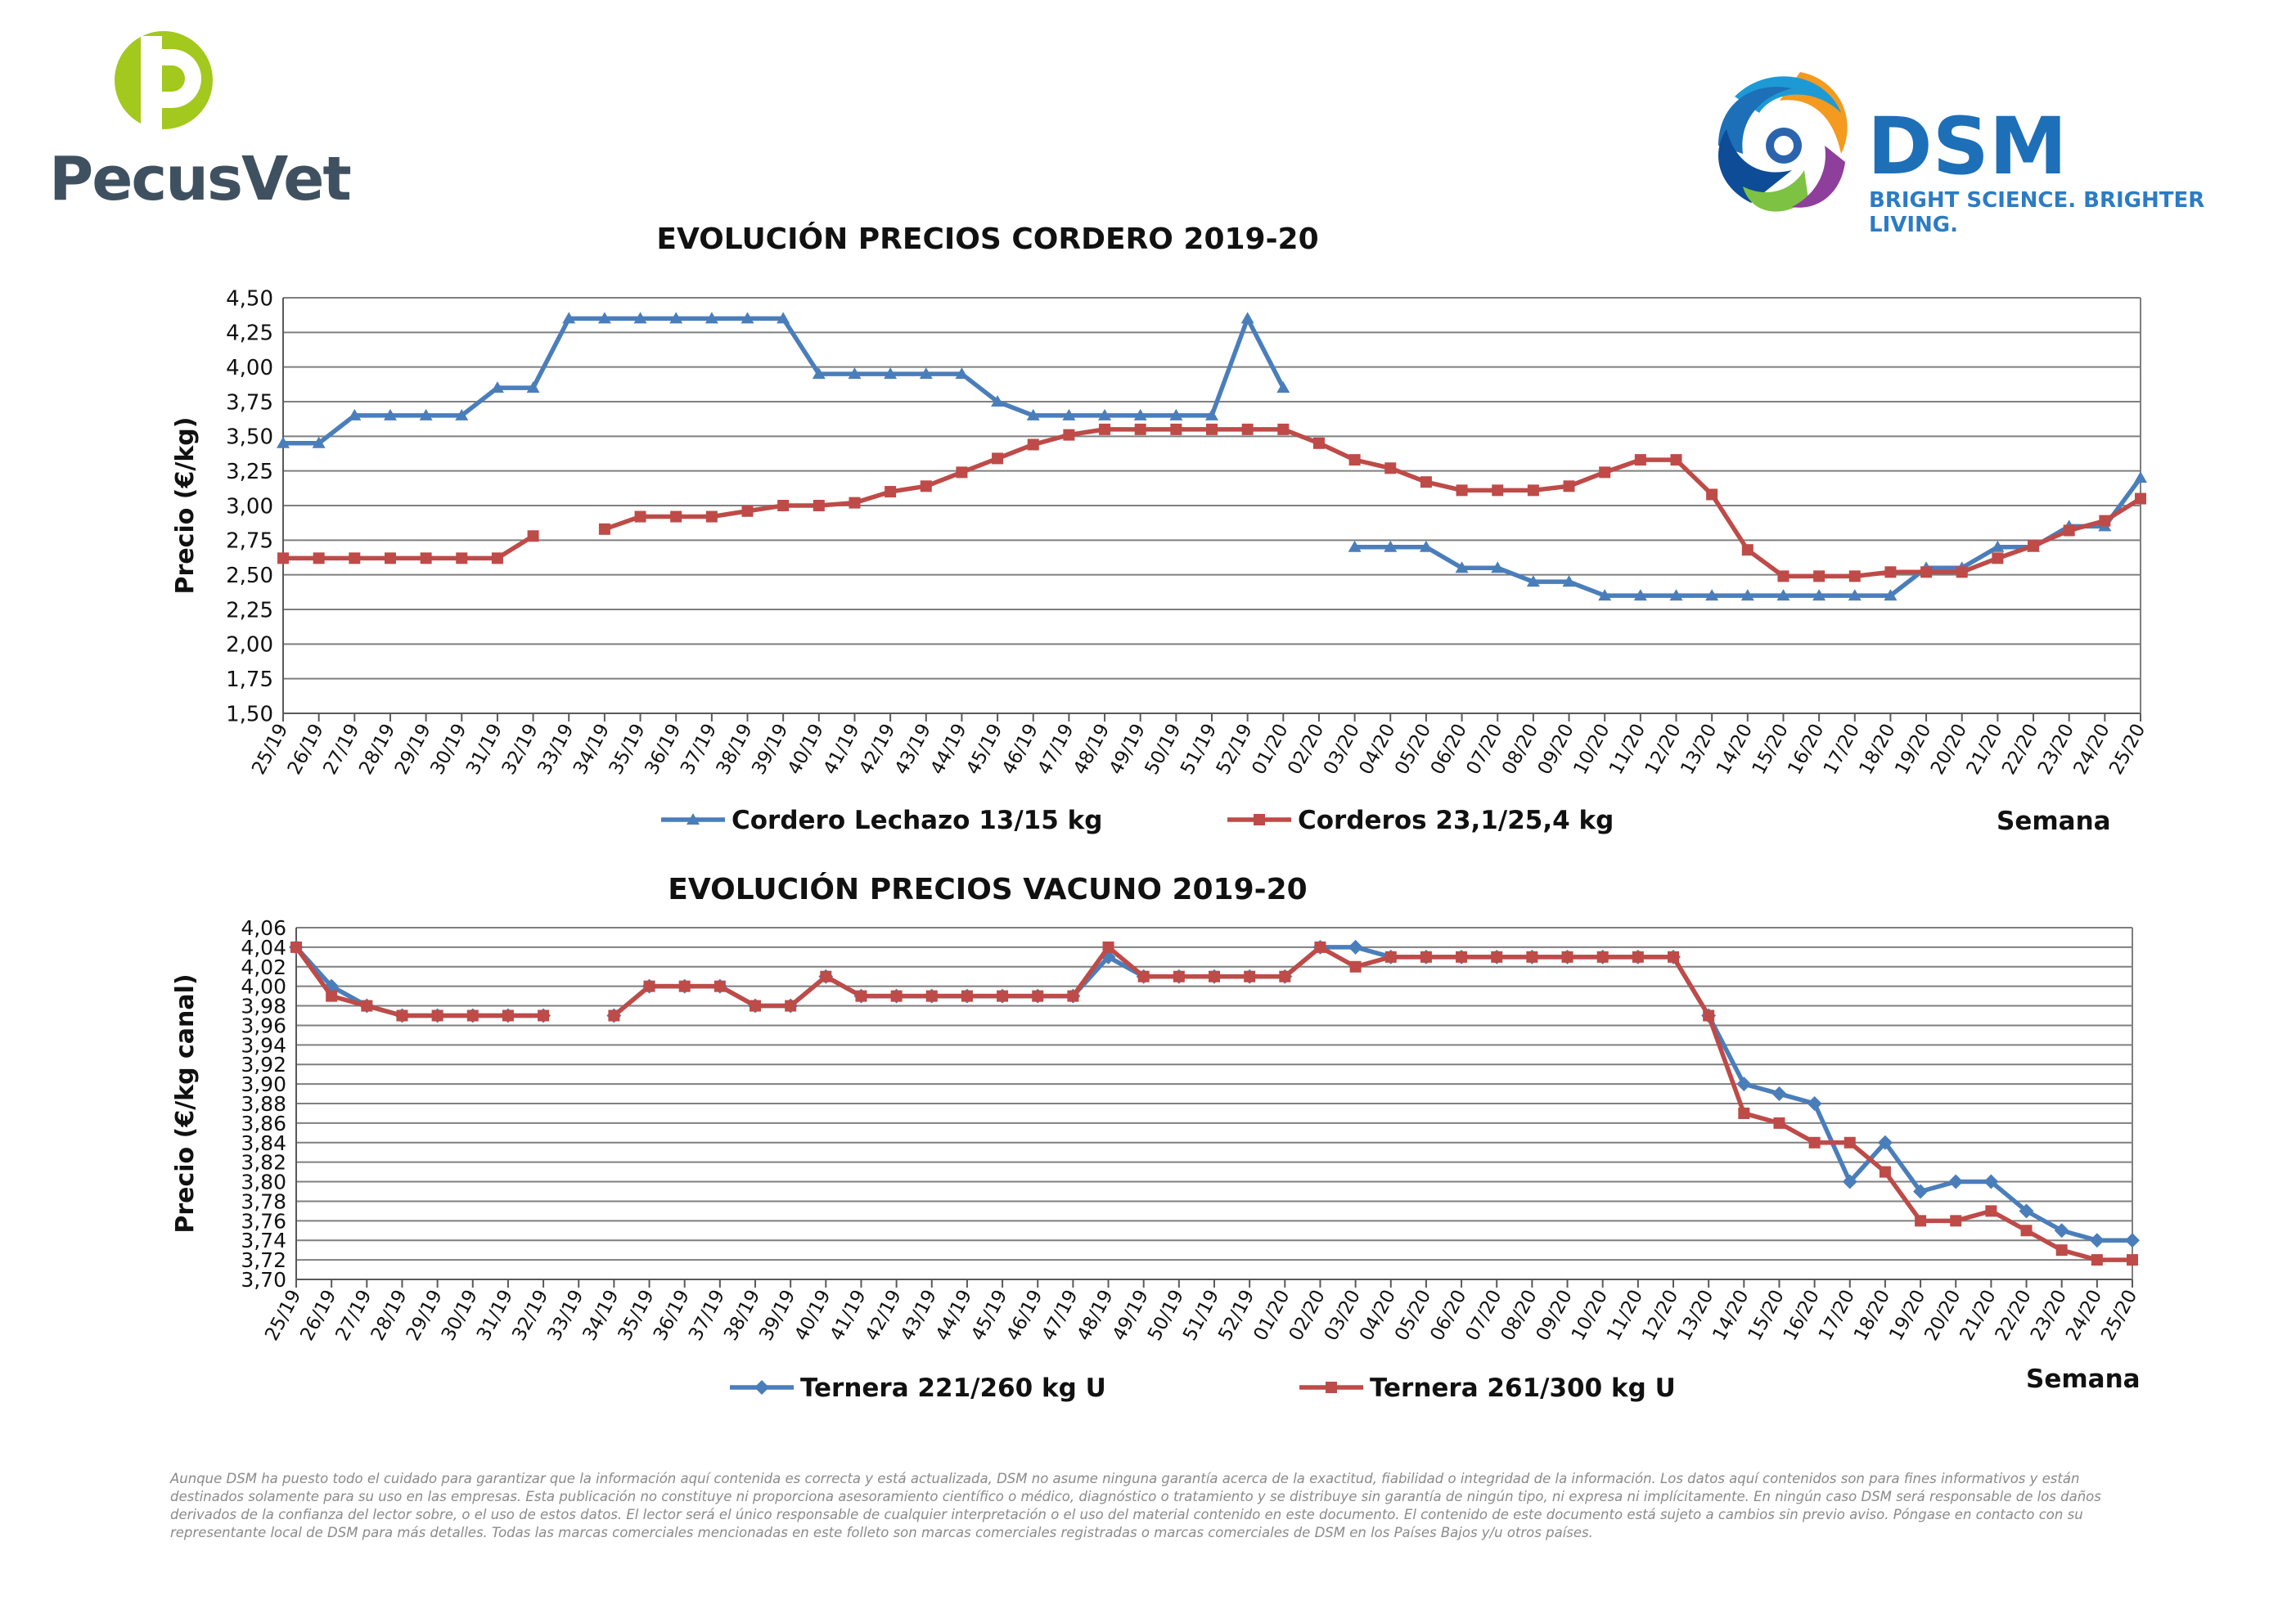  I want to click on x-tick-label: 25/20, so click(2127, 750).